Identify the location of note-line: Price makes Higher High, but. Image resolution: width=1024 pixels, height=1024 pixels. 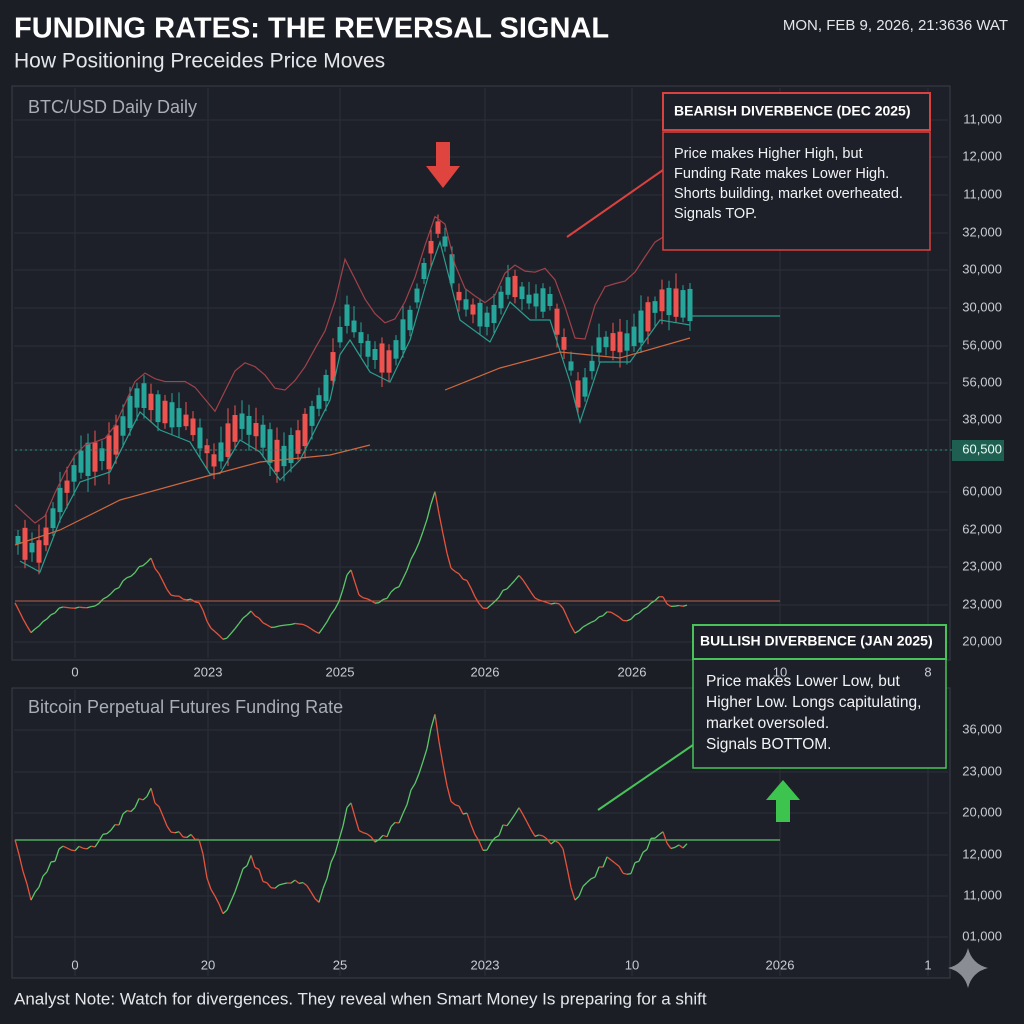
(768, 154).